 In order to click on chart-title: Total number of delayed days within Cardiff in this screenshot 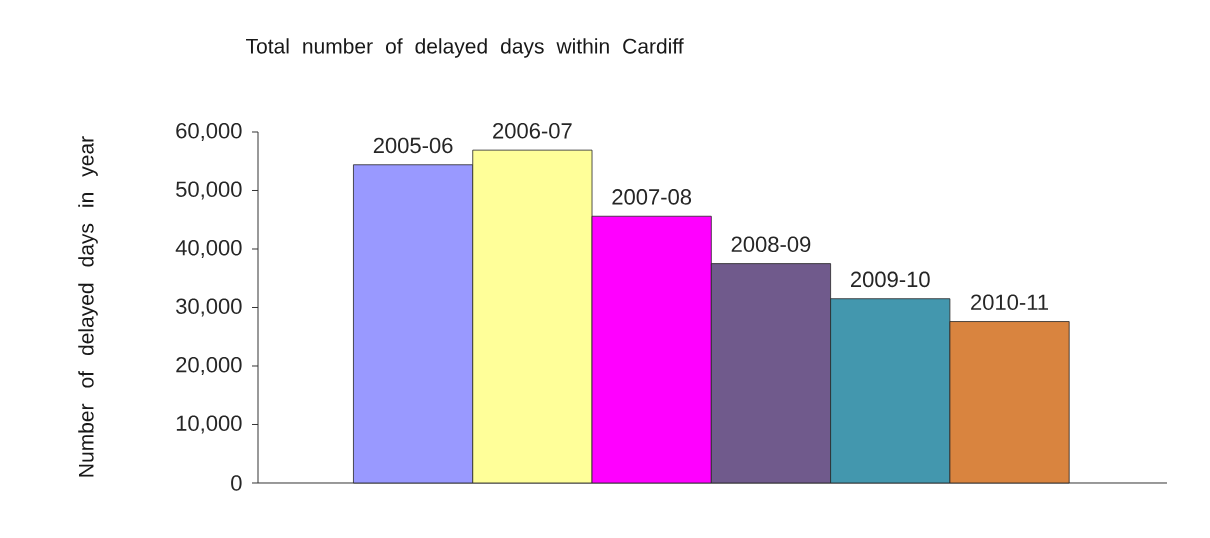, I will do `click(465, 48)`.